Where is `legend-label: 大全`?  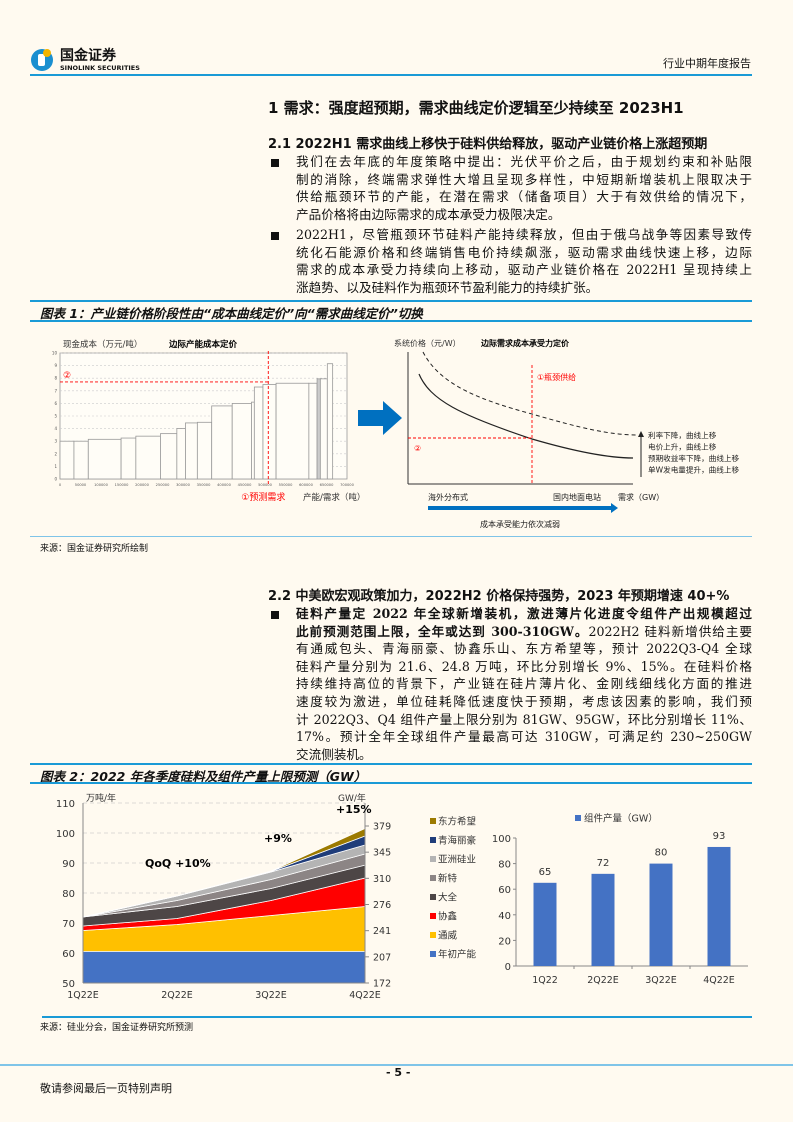 legend-label: 大全 is located at coordinates (448, 898).